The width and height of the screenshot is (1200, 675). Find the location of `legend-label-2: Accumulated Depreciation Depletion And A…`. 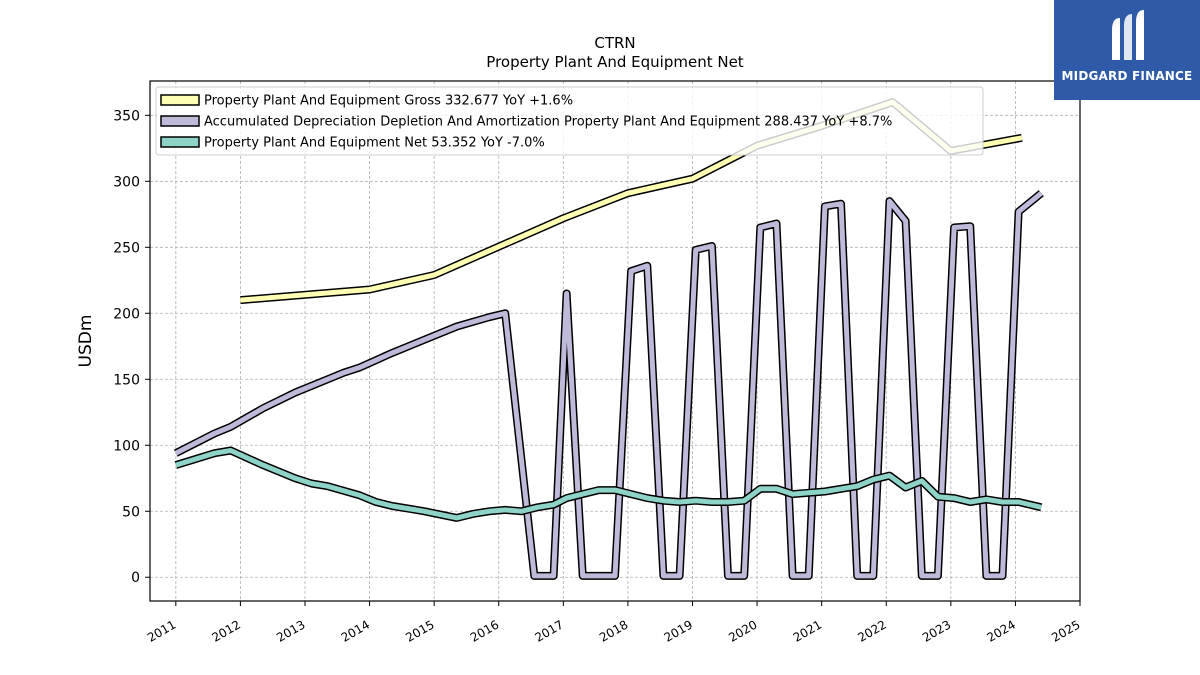

legend-label-2: Accumulated Depreciation Depletion And A… is located at coordinates (548, 122).